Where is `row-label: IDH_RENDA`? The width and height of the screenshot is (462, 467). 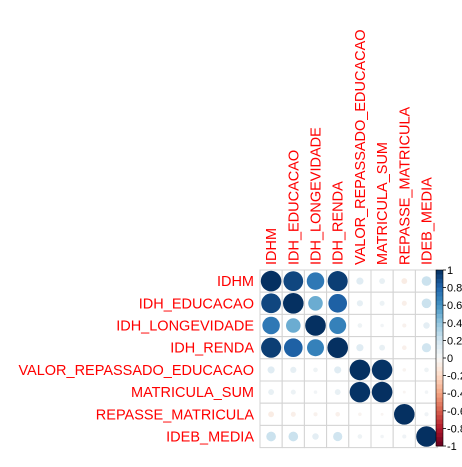 row-label: IDH_RENDA is located at coordinates (212, 349).